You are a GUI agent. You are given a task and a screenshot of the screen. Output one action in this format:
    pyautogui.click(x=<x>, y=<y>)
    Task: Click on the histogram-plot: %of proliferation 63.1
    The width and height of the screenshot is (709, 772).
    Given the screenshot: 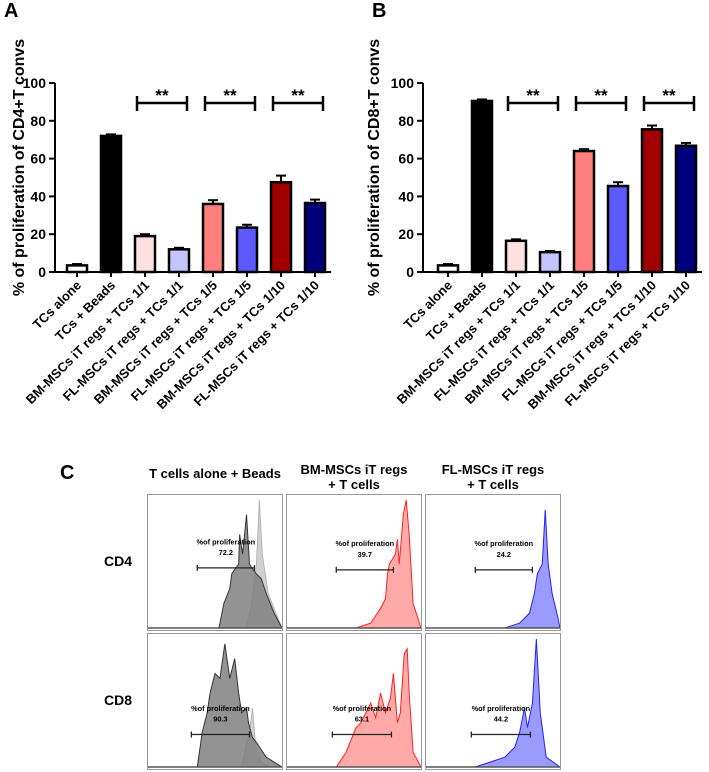 What is the action you would take?
    pyautogui.click(x=354, y=707)
    